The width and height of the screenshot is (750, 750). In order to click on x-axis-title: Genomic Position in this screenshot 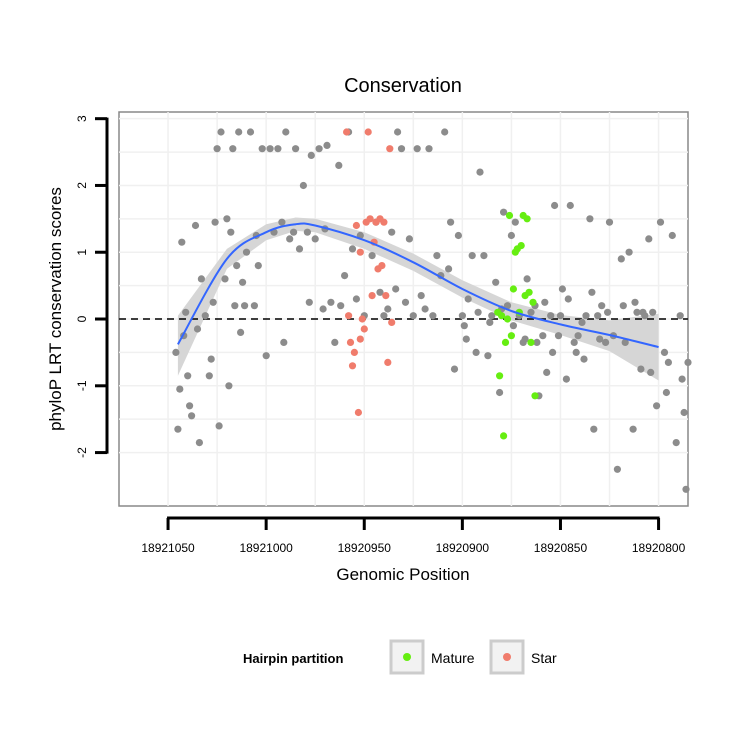, I will do `click(402, 574)`.